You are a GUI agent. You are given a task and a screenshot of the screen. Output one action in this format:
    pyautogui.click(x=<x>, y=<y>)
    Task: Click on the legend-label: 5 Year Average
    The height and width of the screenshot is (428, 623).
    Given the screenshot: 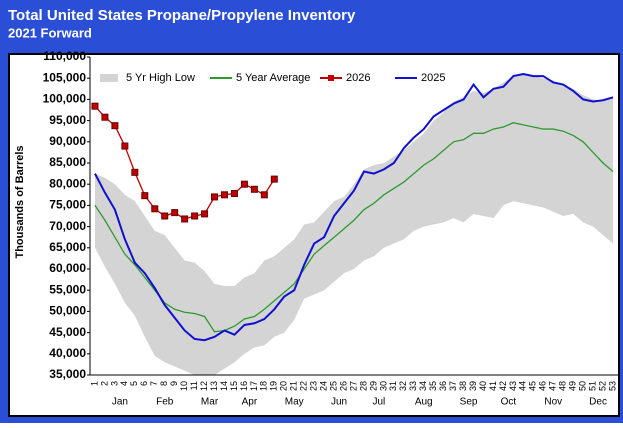 What is the action you would take?
    pyautogui.click(x=273, y=78)
    